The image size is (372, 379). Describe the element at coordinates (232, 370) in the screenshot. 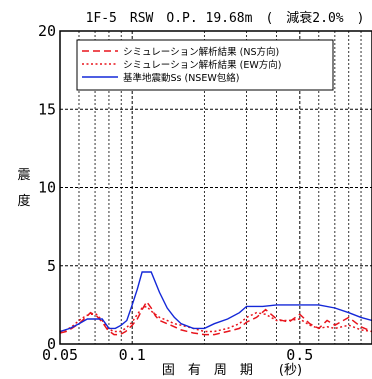

I see `x-axis-label: 固 有 周 期 (秒)` at that location.